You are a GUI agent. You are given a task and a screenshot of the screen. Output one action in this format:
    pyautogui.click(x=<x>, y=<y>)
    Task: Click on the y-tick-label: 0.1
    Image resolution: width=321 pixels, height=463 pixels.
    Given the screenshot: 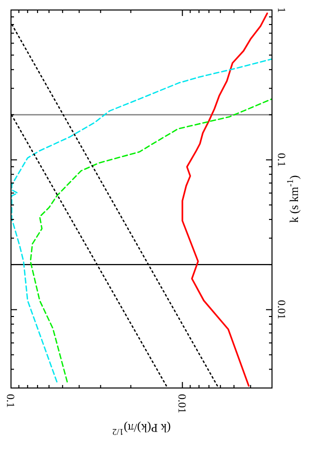 What is the action you would take?
    pyautogui.click(x=281, y=159)
    